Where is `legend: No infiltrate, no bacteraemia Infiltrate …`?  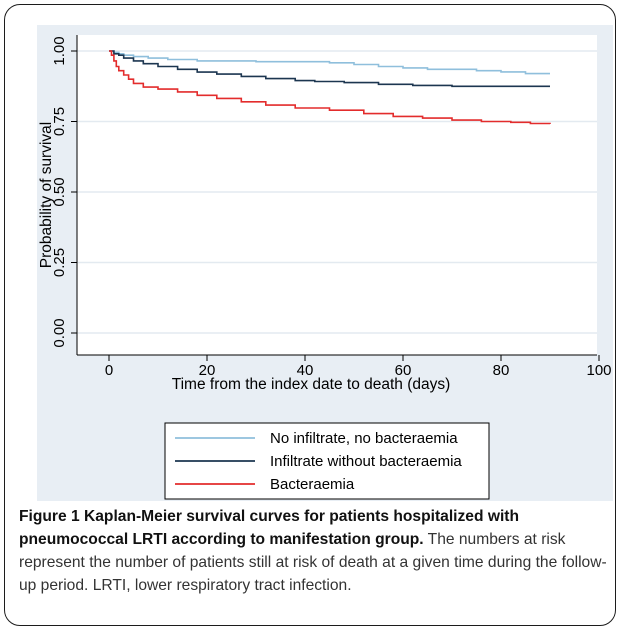 legend: No infiltrate, no bacteraemia Infiltrate … is located at coordinates (327, 461).